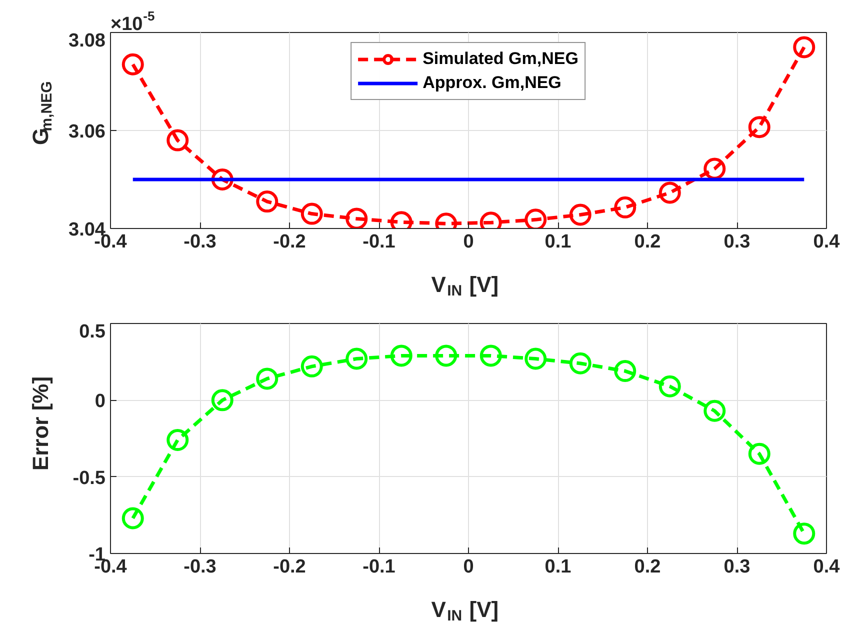 The width and height of the screenshot is (846, 623). I want to click on y-axis-title: Error [%], so click(40, 423).